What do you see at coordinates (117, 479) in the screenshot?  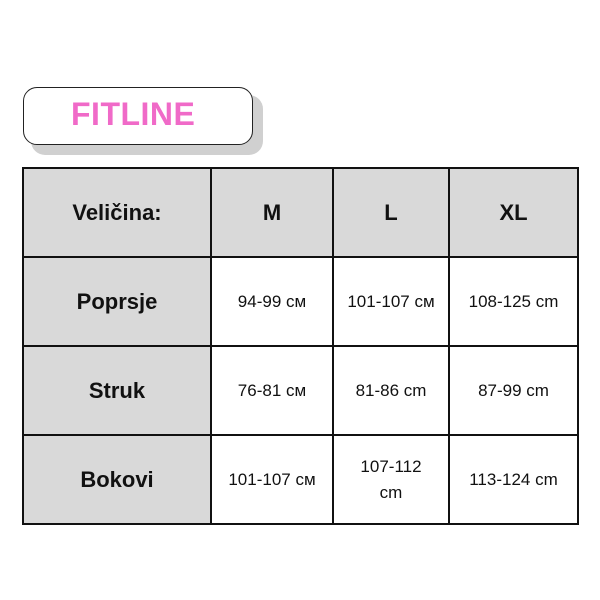 I see `row-label: Bokovi` at bounding box center [117, 479].